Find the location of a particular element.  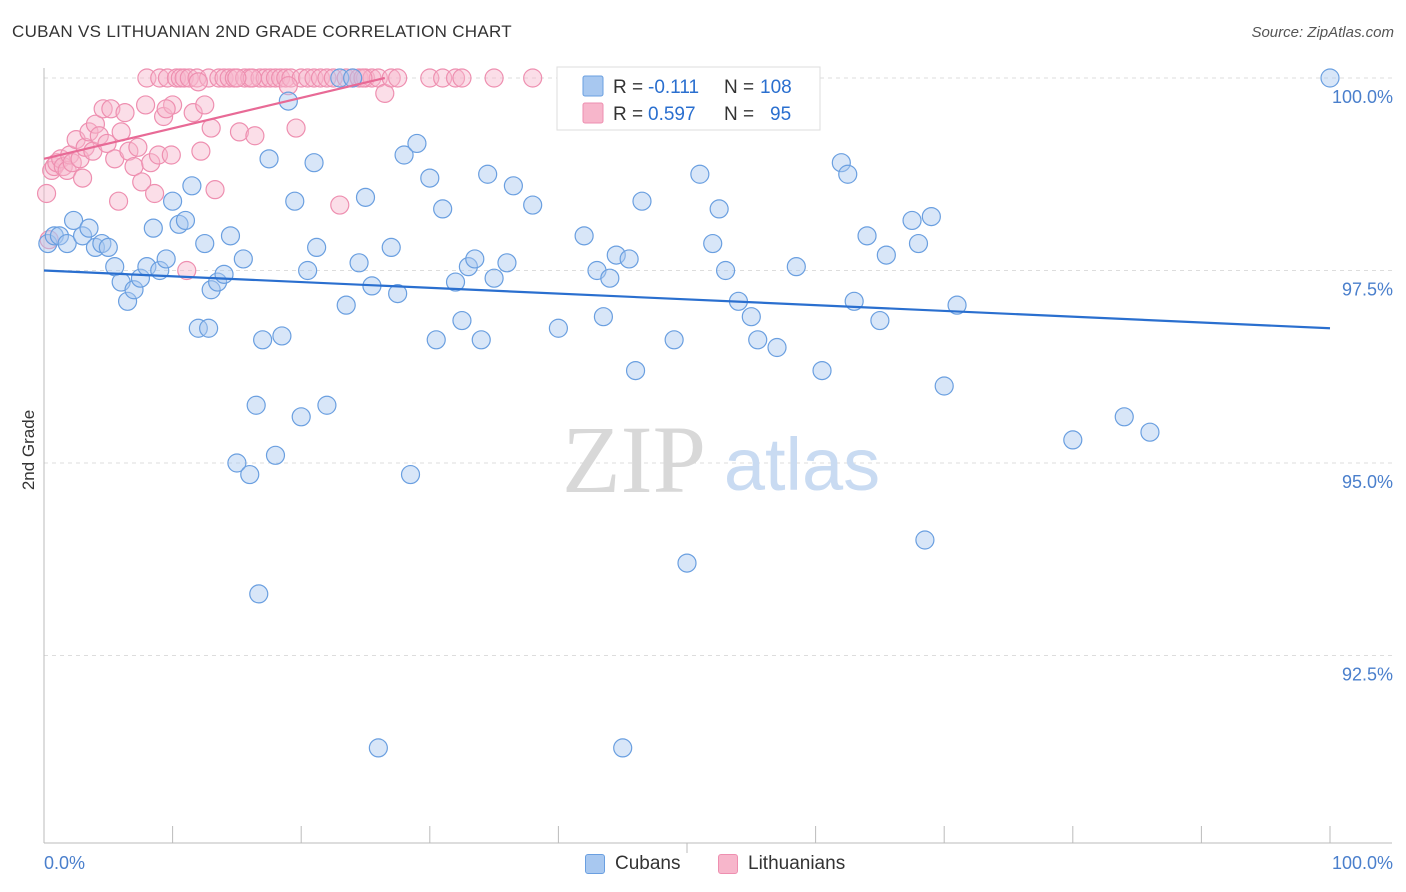

lithuanians-trend-line is located at coordinates (214, 118).